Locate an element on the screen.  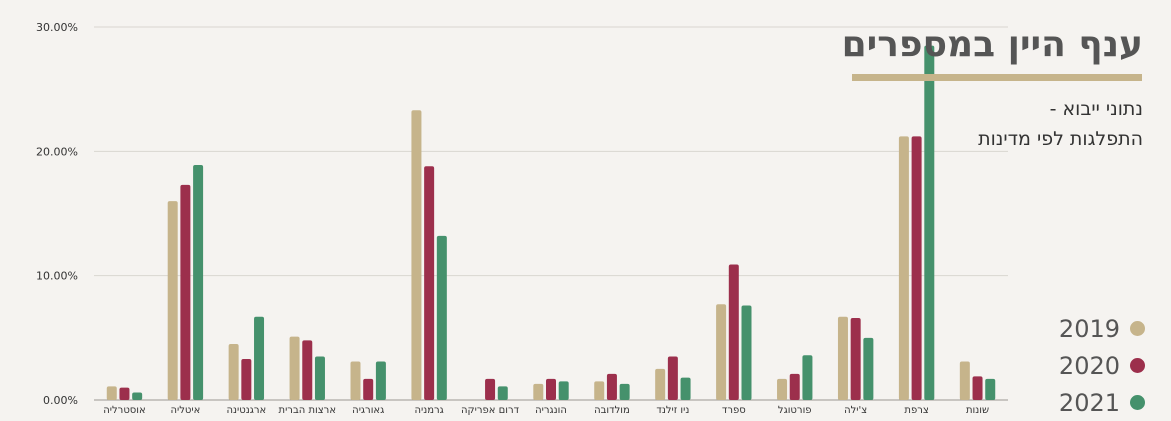
x-tick-label: פורטוגל is located at coordinates (795, 410).